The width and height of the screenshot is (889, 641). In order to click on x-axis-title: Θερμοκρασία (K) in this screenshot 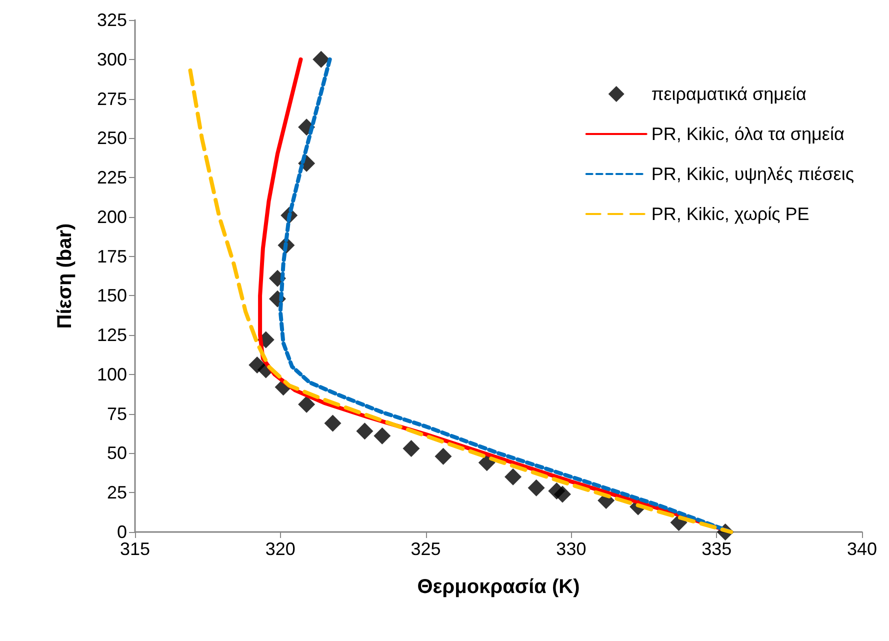, I will do `click(498, 587)`.